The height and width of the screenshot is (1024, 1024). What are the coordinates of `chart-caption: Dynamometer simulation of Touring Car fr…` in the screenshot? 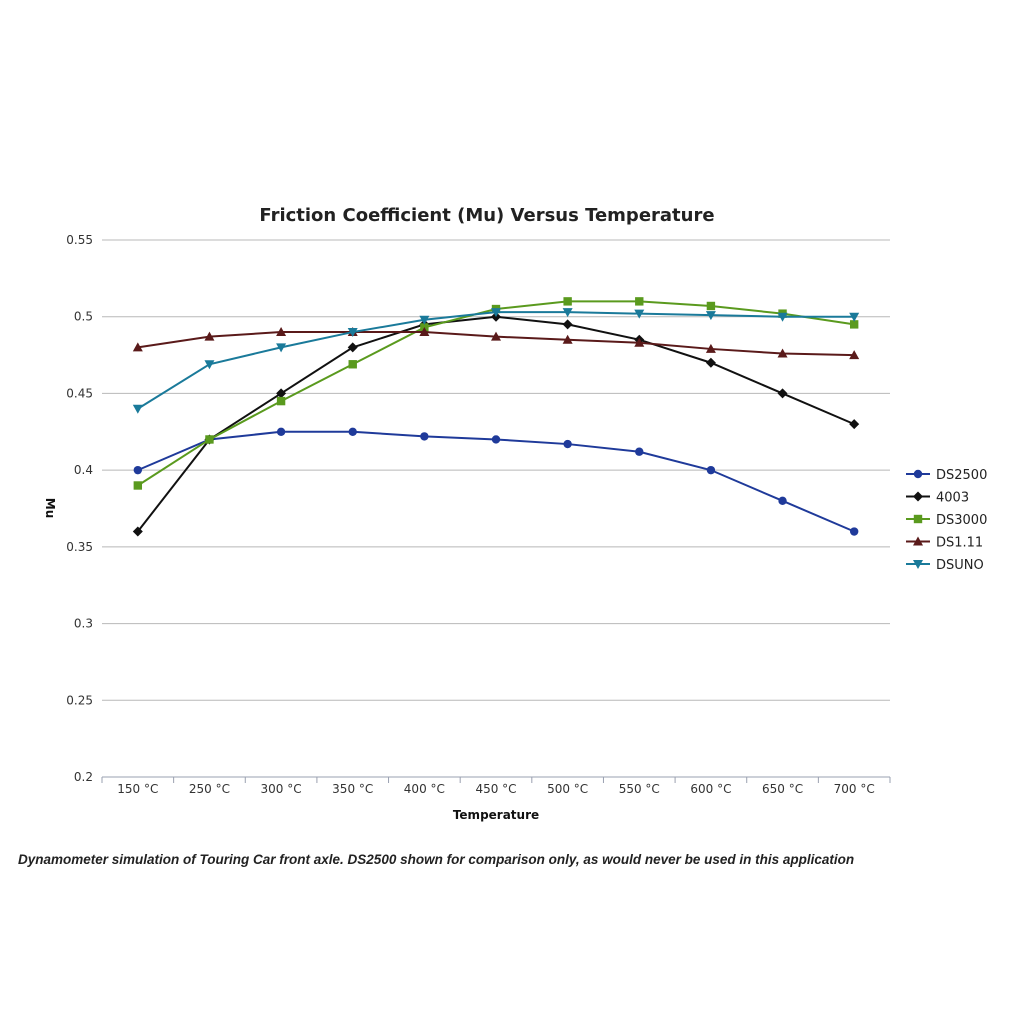 It's located at (436, 859).